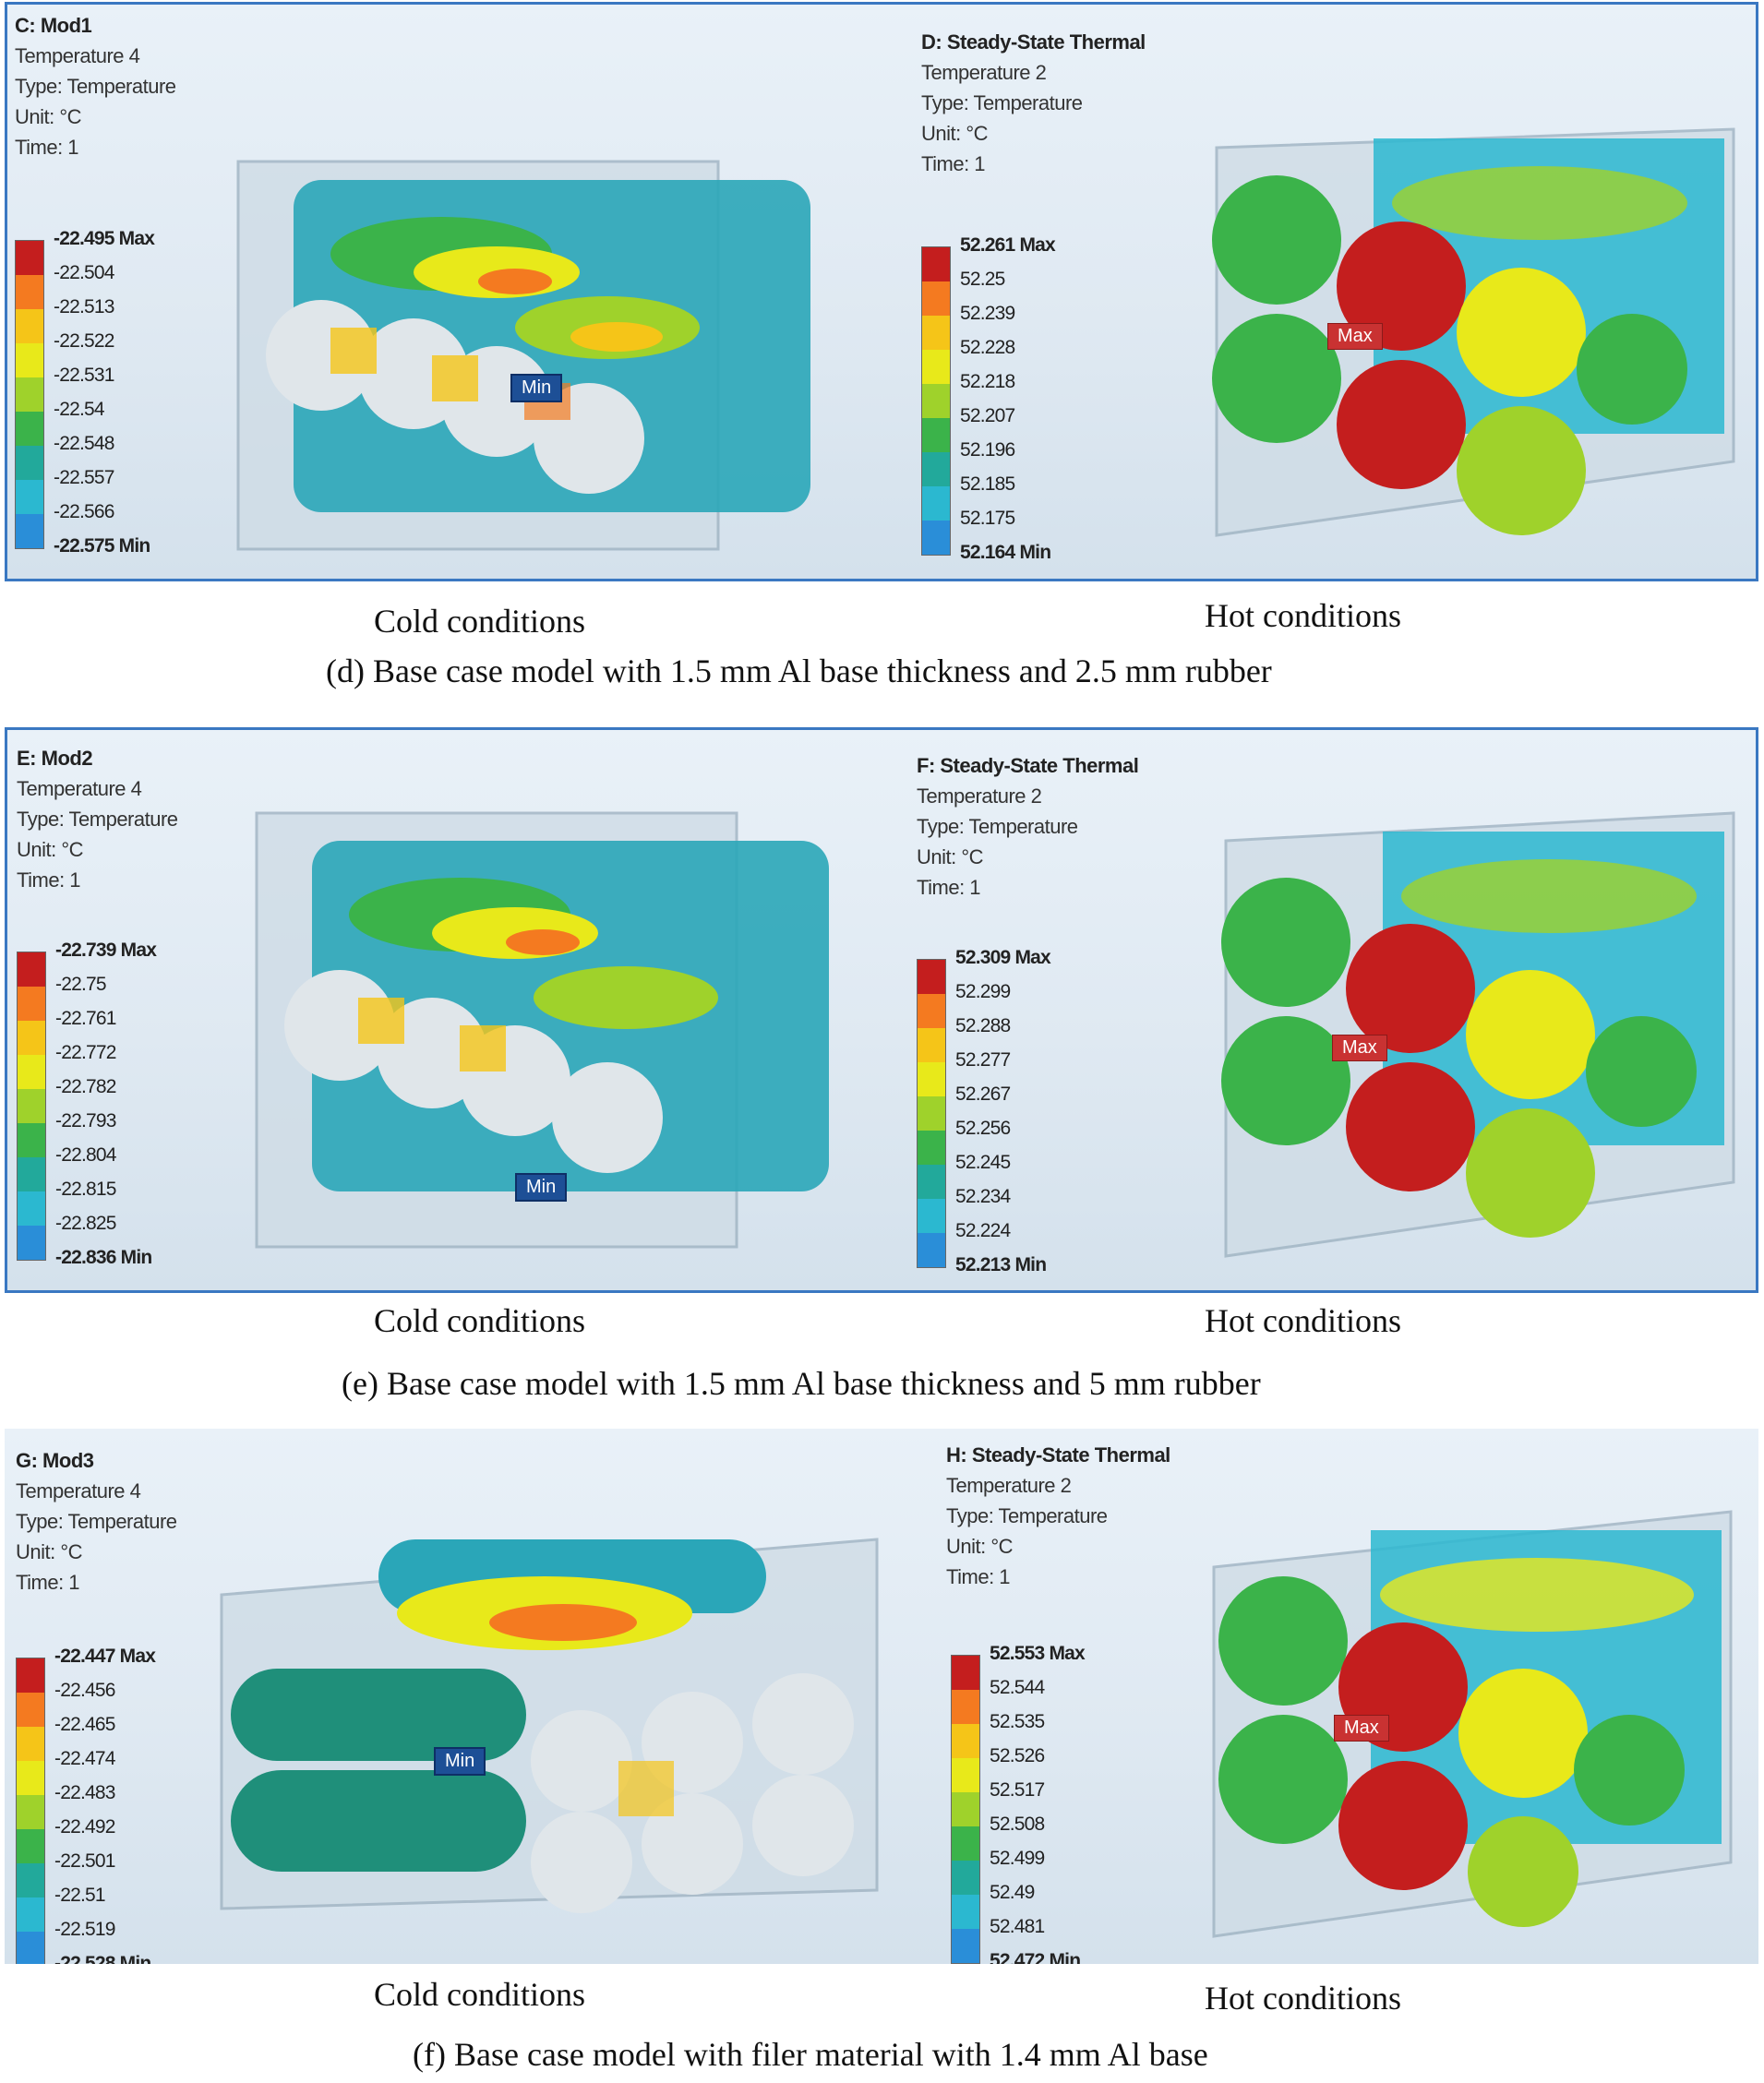  Describe the element at coordinates (987, 450) in the screenshot. I see `legend-label: 52.196` at that location.